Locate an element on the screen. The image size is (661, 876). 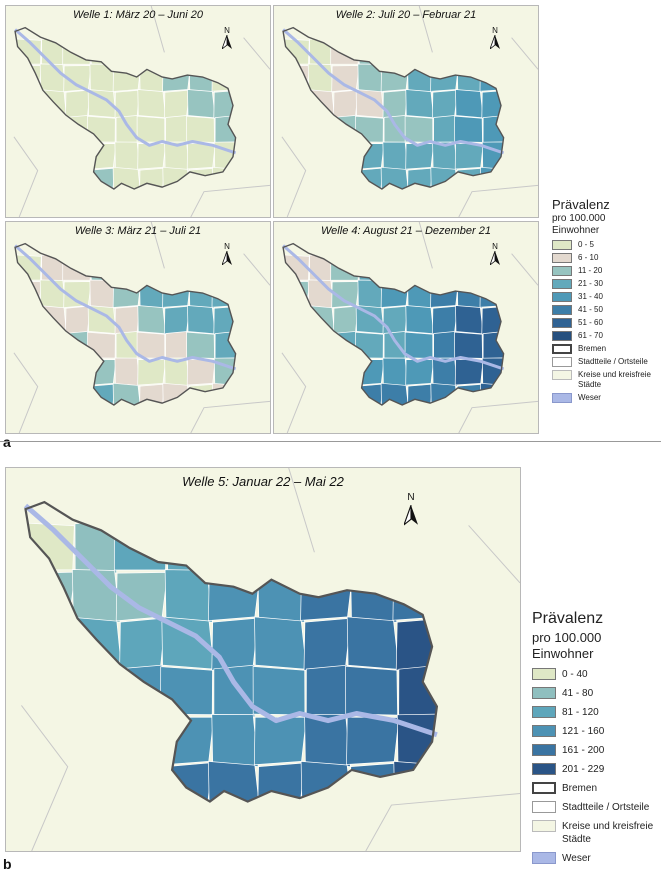
legend-label: 41 - 50 is located at coordinates (590, 309).